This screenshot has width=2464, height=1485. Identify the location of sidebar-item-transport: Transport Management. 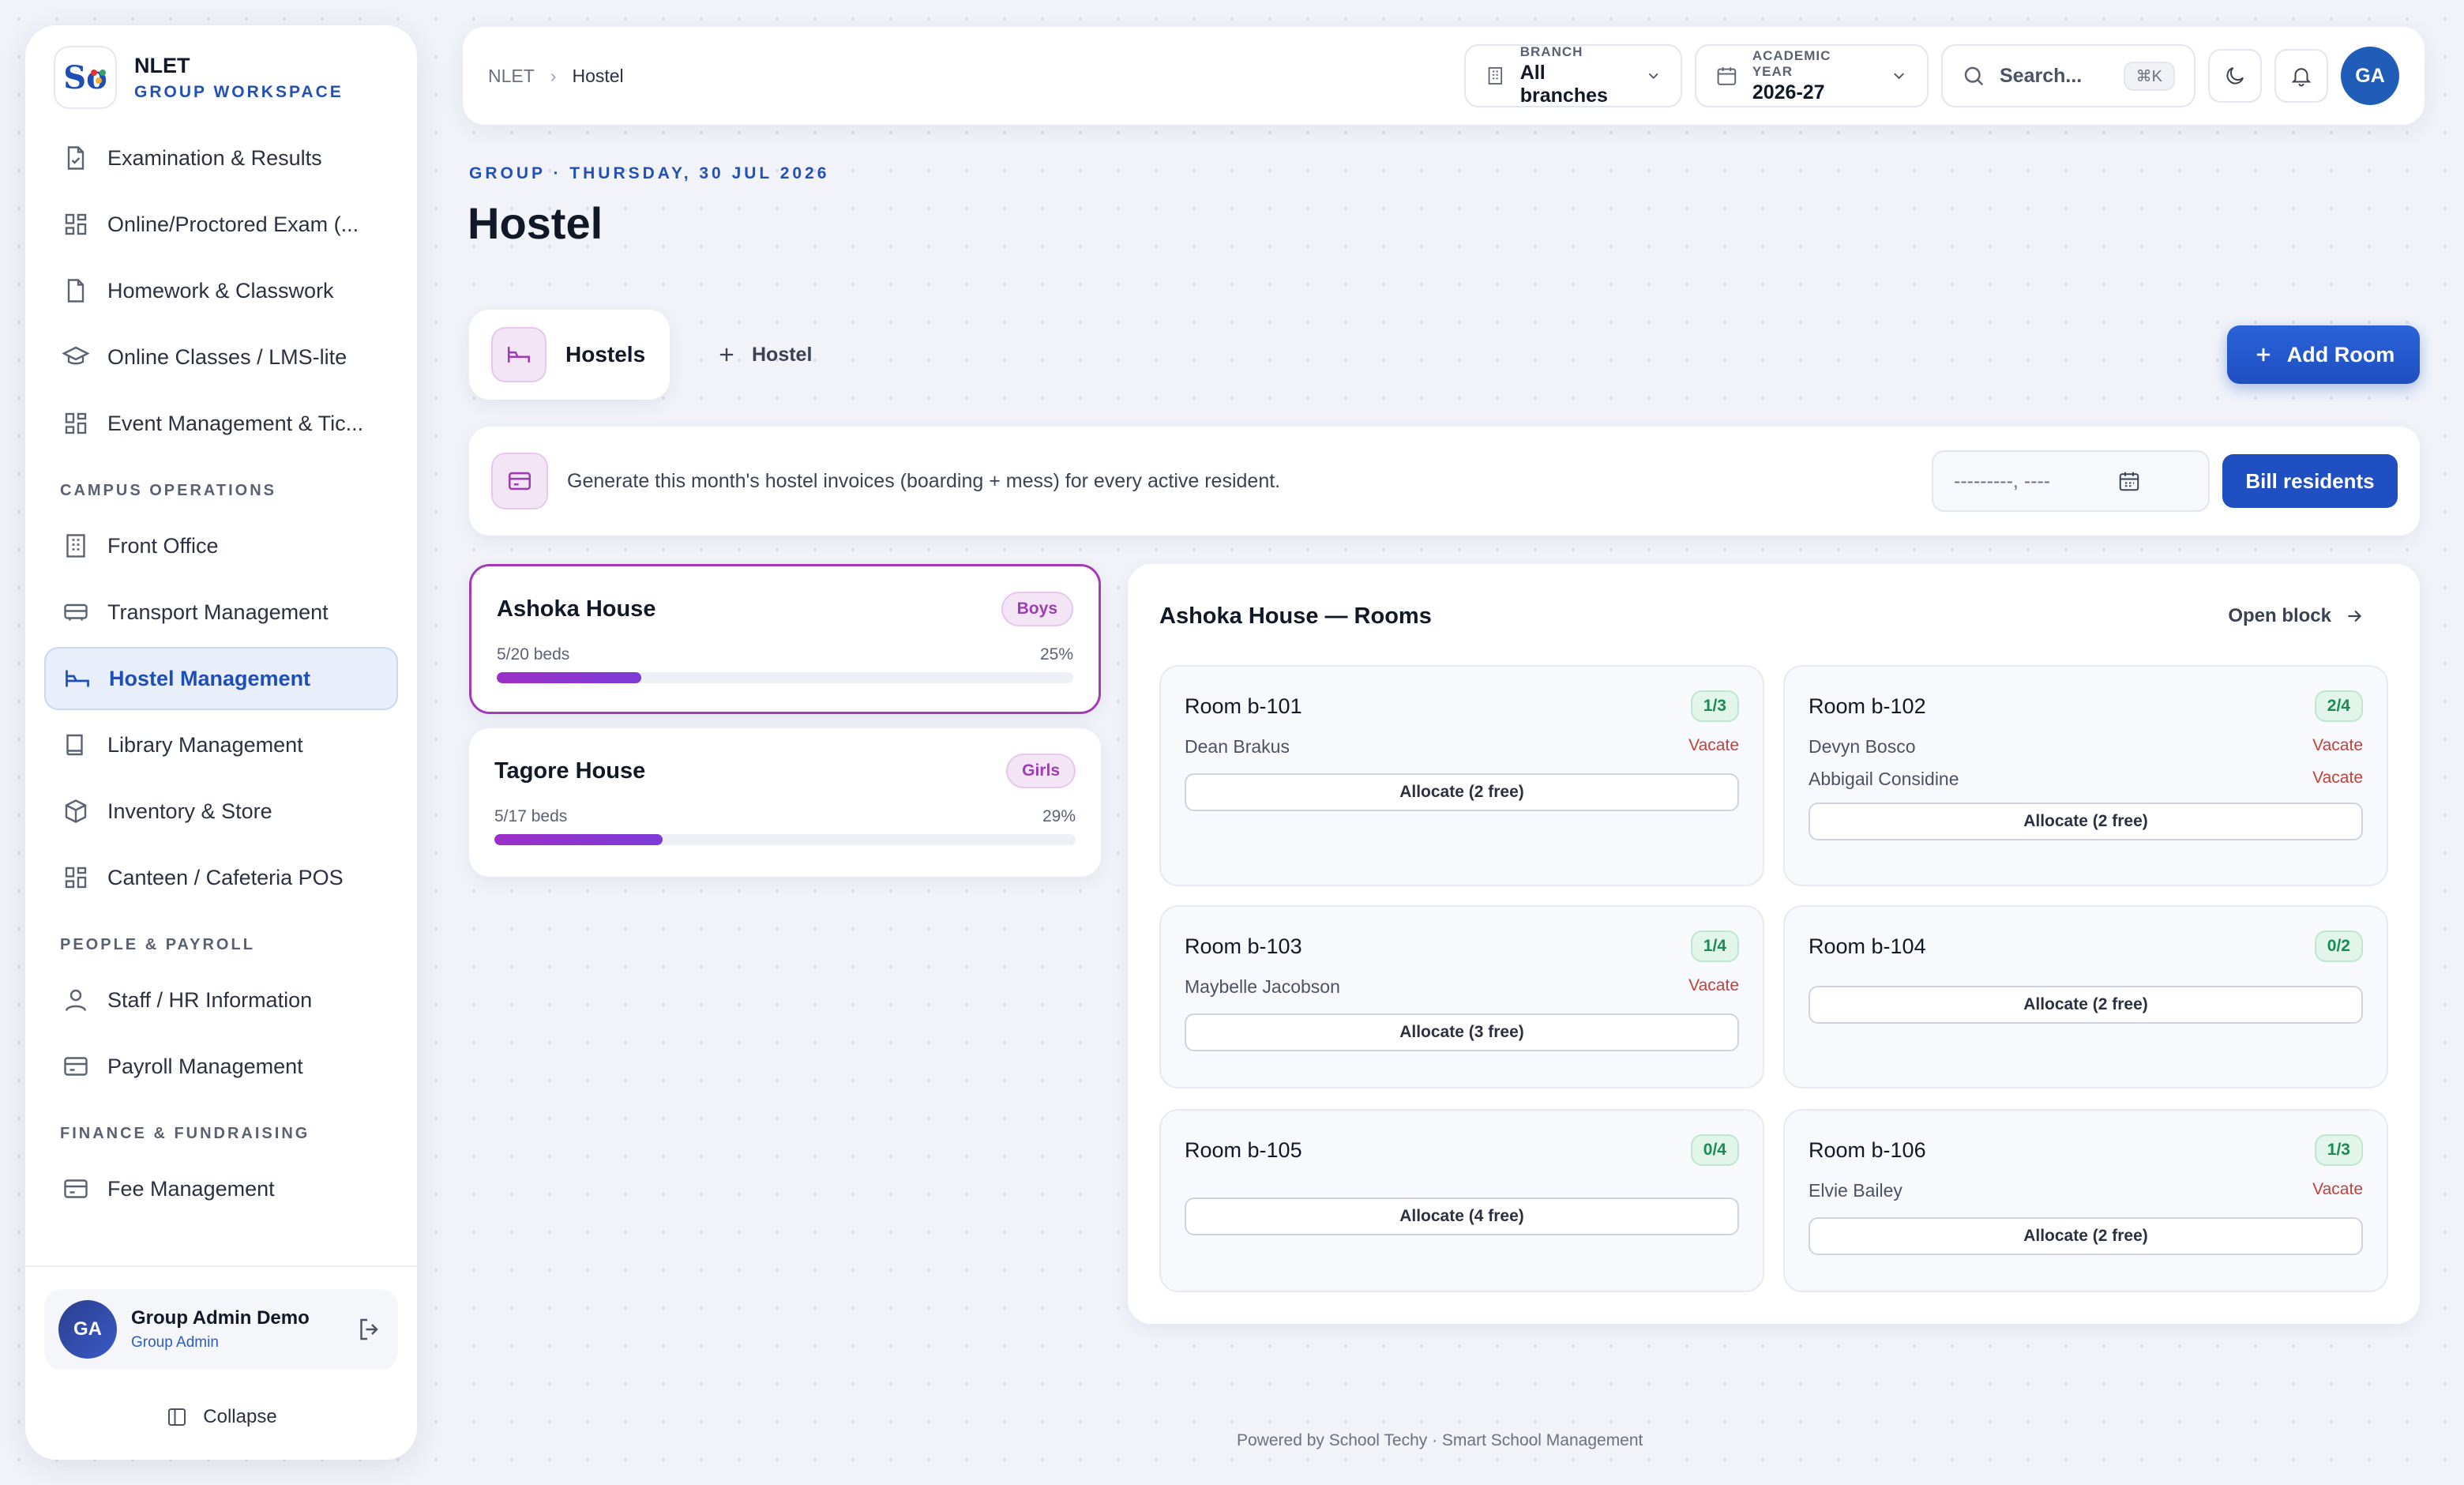
(221, 612).